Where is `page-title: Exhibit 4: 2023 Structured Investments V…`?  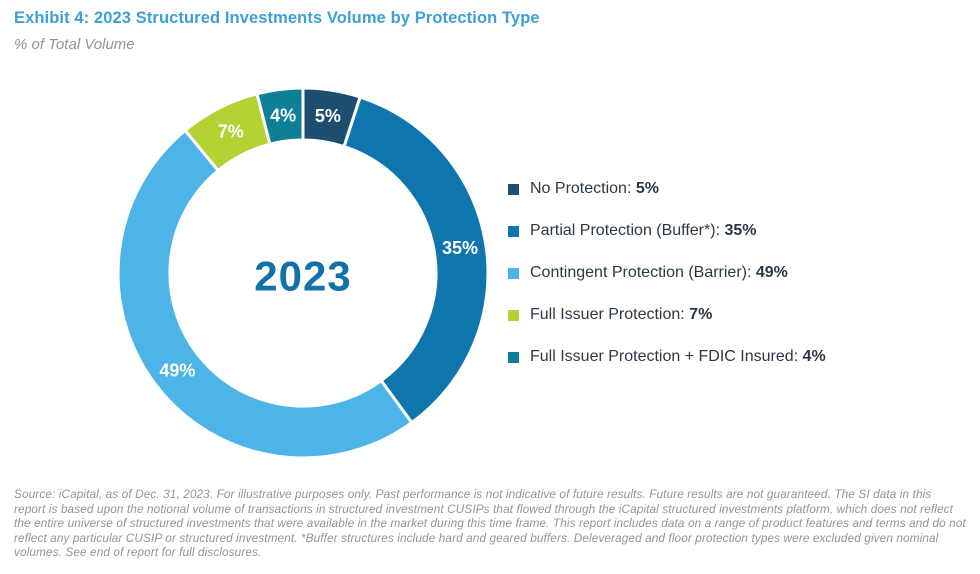
page-title: Exhibit 4: 2023 Structured Investments V… is located at coordinates (277, 18).